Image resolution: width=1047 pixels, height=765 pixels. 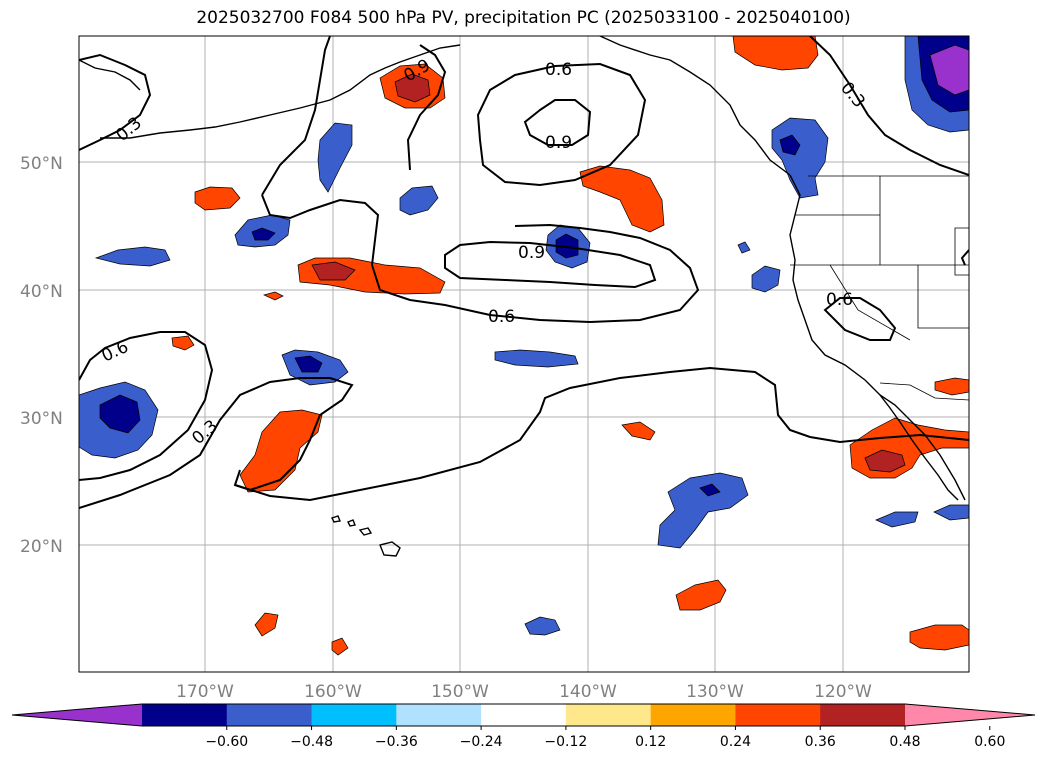 What do you see at coordinates (701, 595) in the screenshot?
I see `pos-blob-130w-16n` at bounding box center [701, 595].